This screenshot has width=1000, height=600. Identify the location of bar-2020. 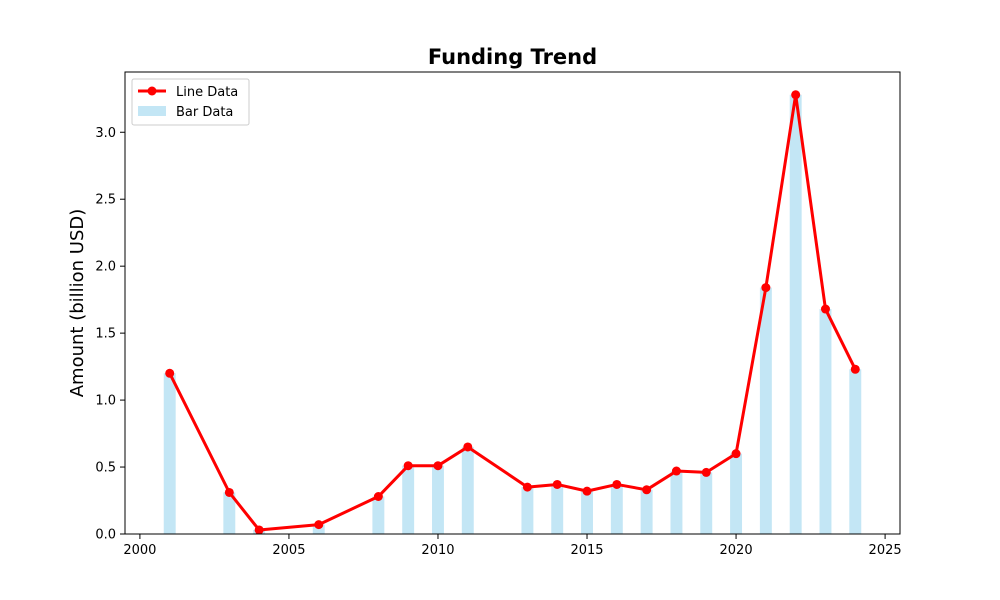
(736, 493).